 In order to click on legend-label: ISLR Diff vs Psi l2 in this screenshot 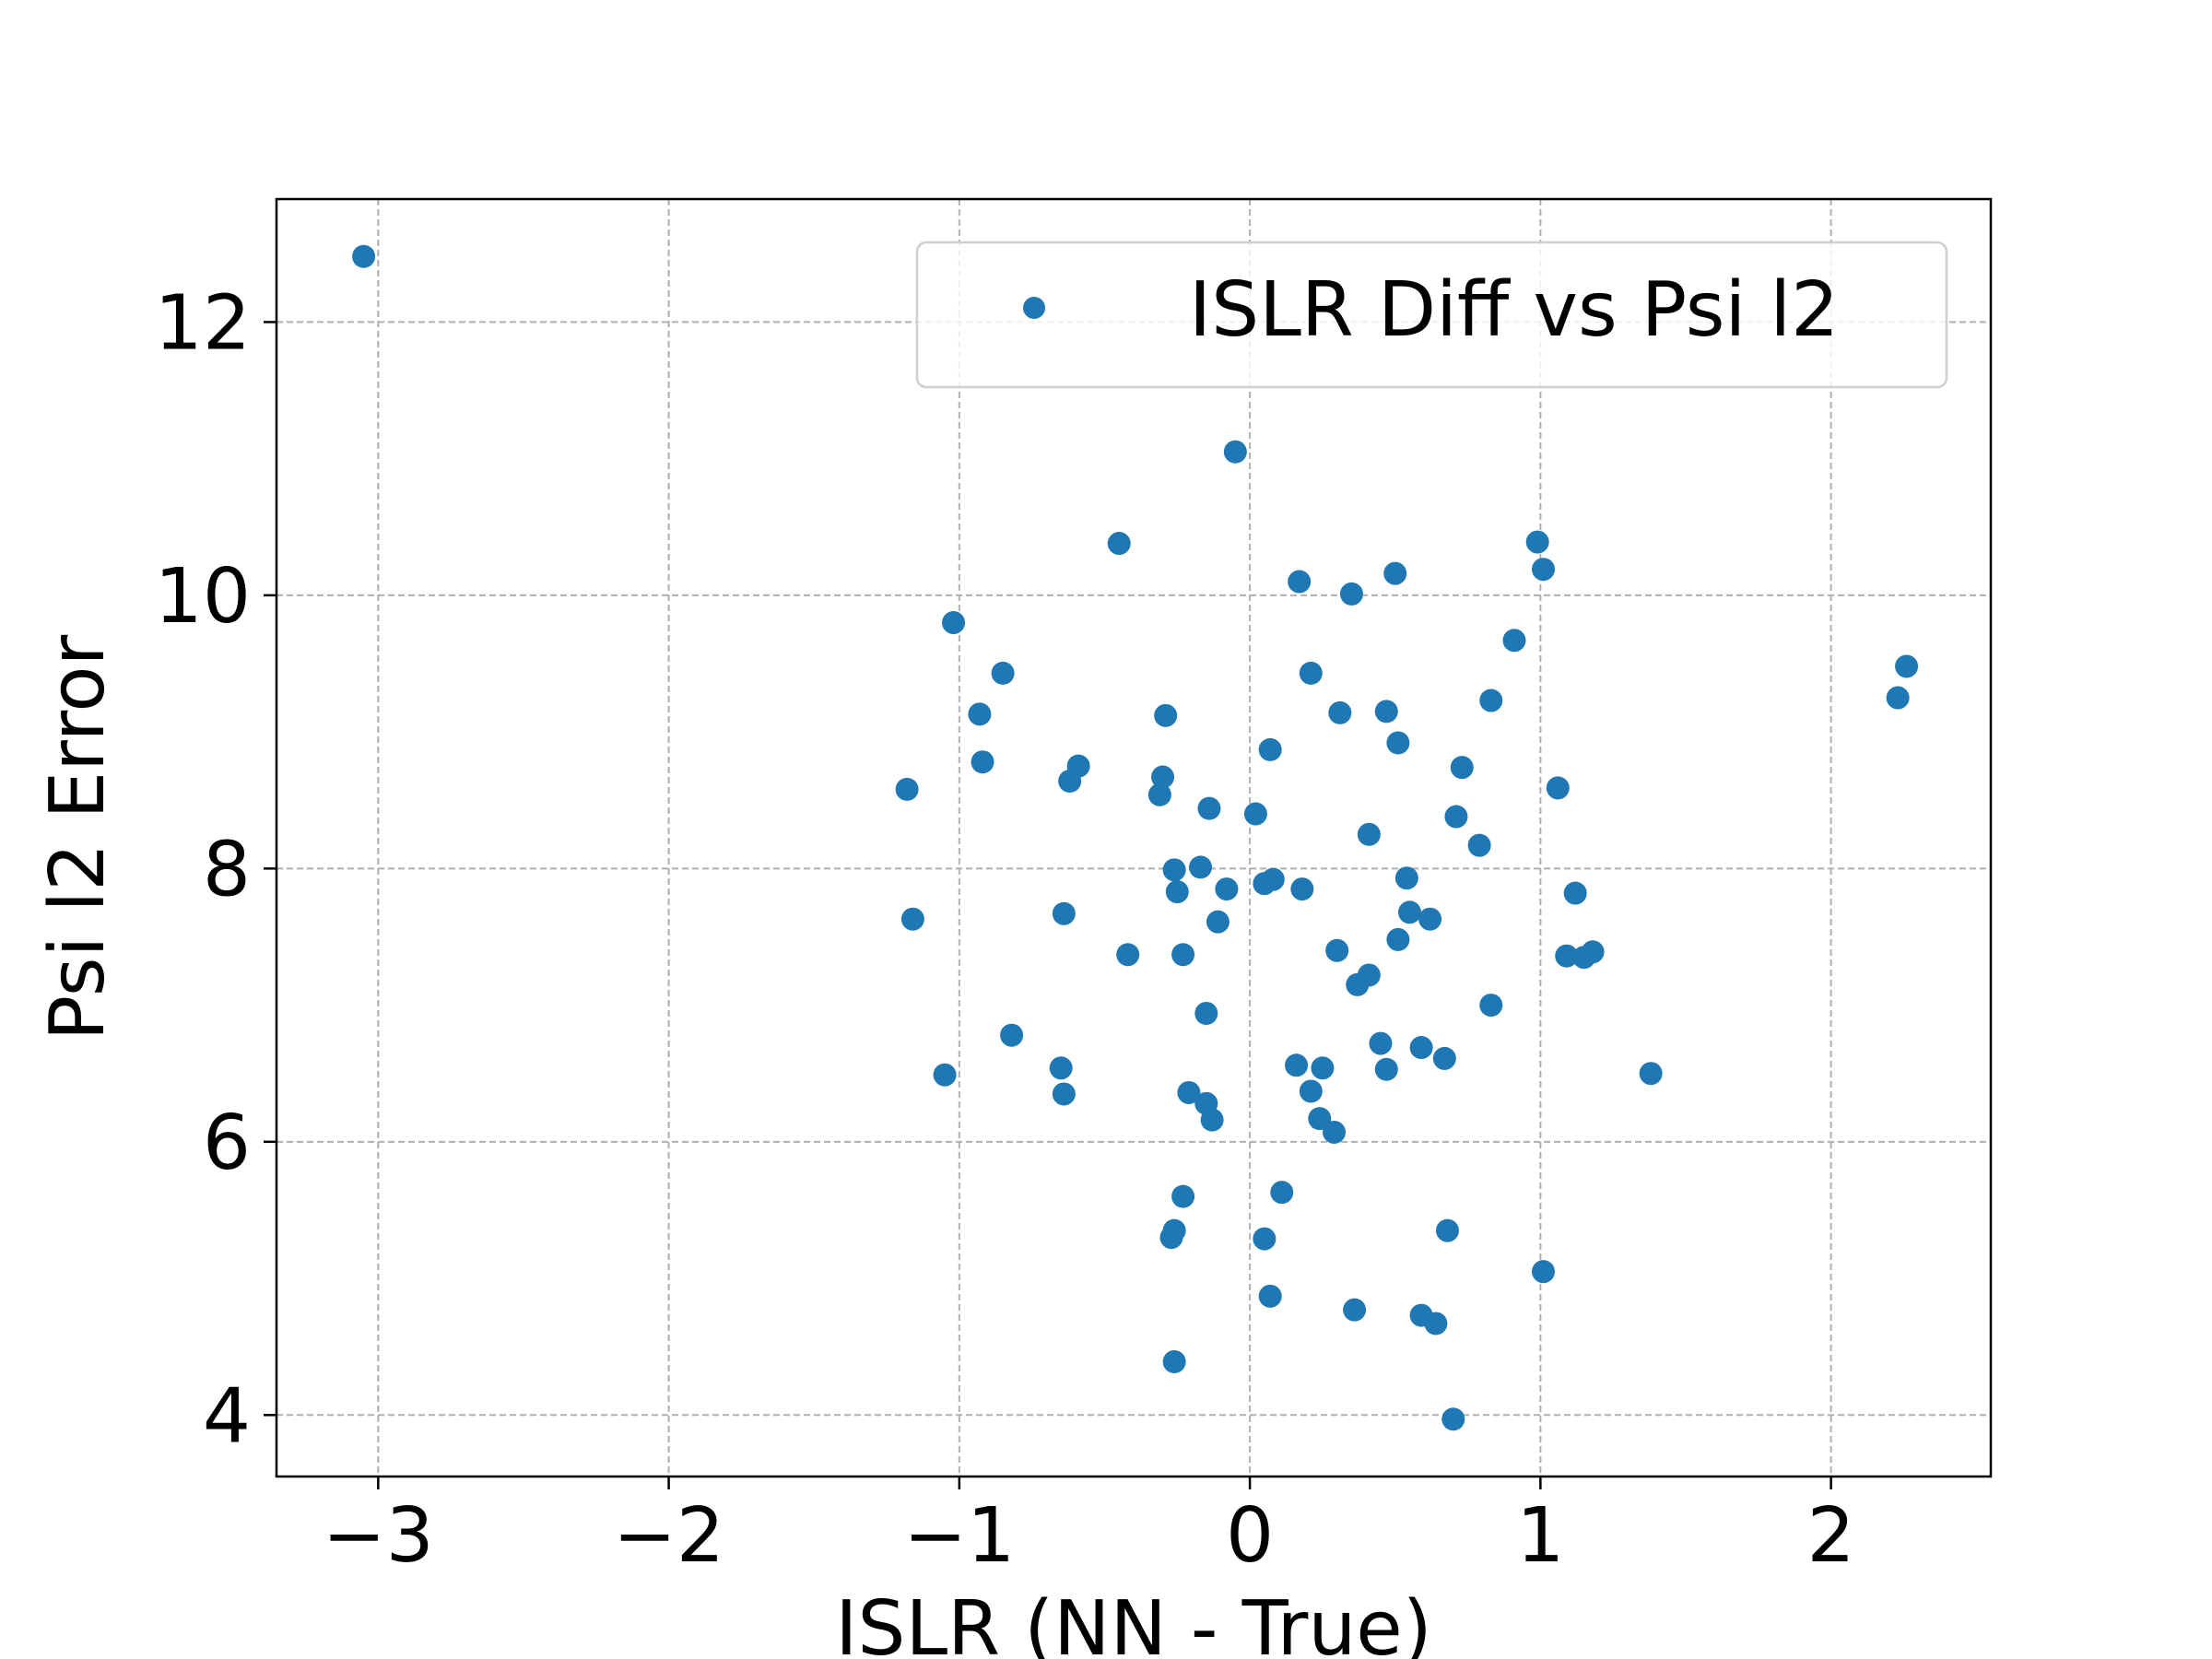, I will do `click(1514, 310)`.